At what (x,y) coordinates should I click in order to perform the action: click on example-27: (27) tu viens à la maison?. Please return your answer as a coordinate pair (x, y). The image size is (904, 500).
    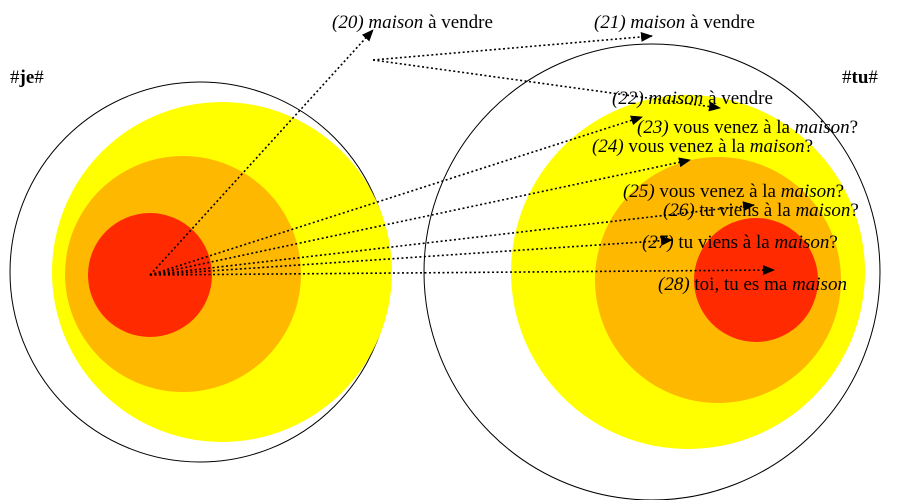
    Looking at the image, I should click on (740, 242).